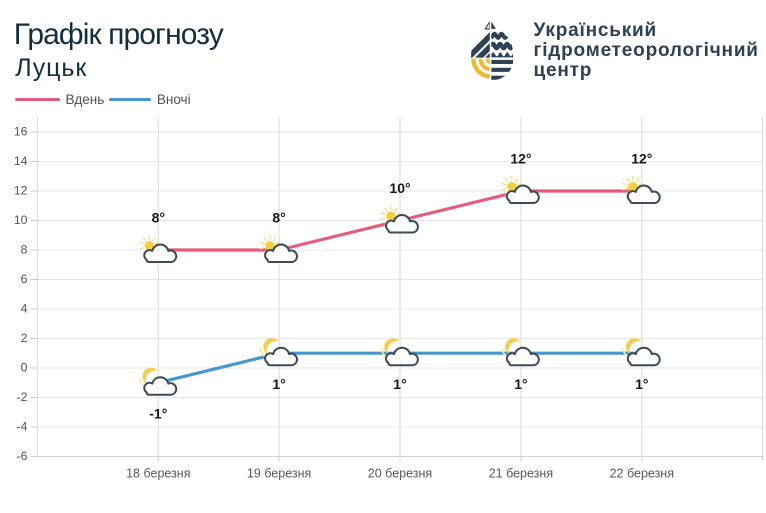  I want to click on svg-text: 0, so click(24, 367).